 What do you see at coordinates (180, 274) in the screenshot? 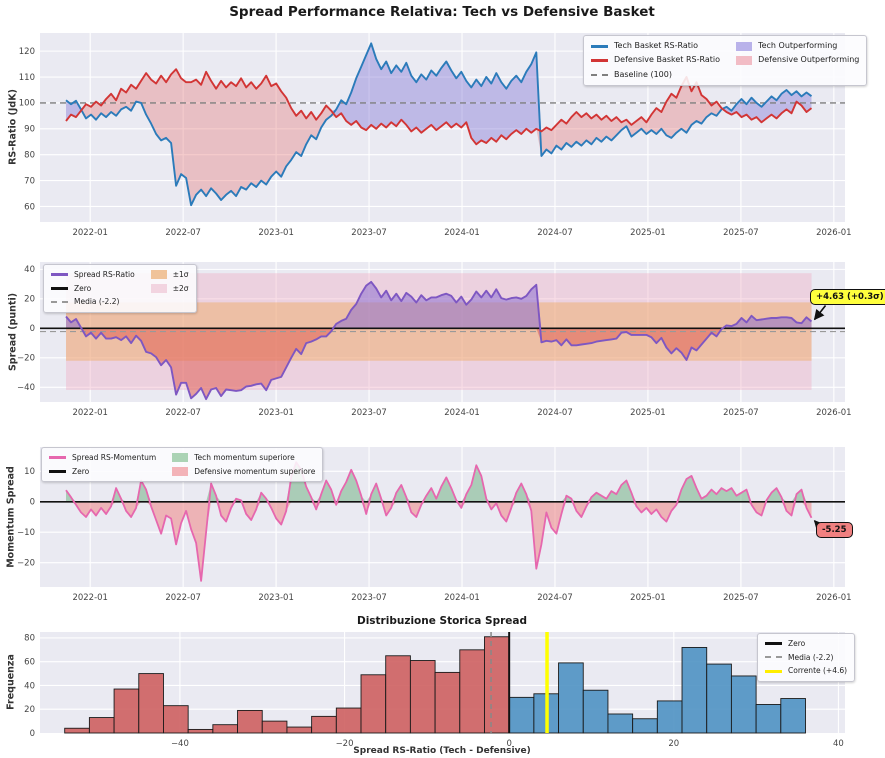
I see `legend-label: ±1σ` at bounding box center [180, 274].